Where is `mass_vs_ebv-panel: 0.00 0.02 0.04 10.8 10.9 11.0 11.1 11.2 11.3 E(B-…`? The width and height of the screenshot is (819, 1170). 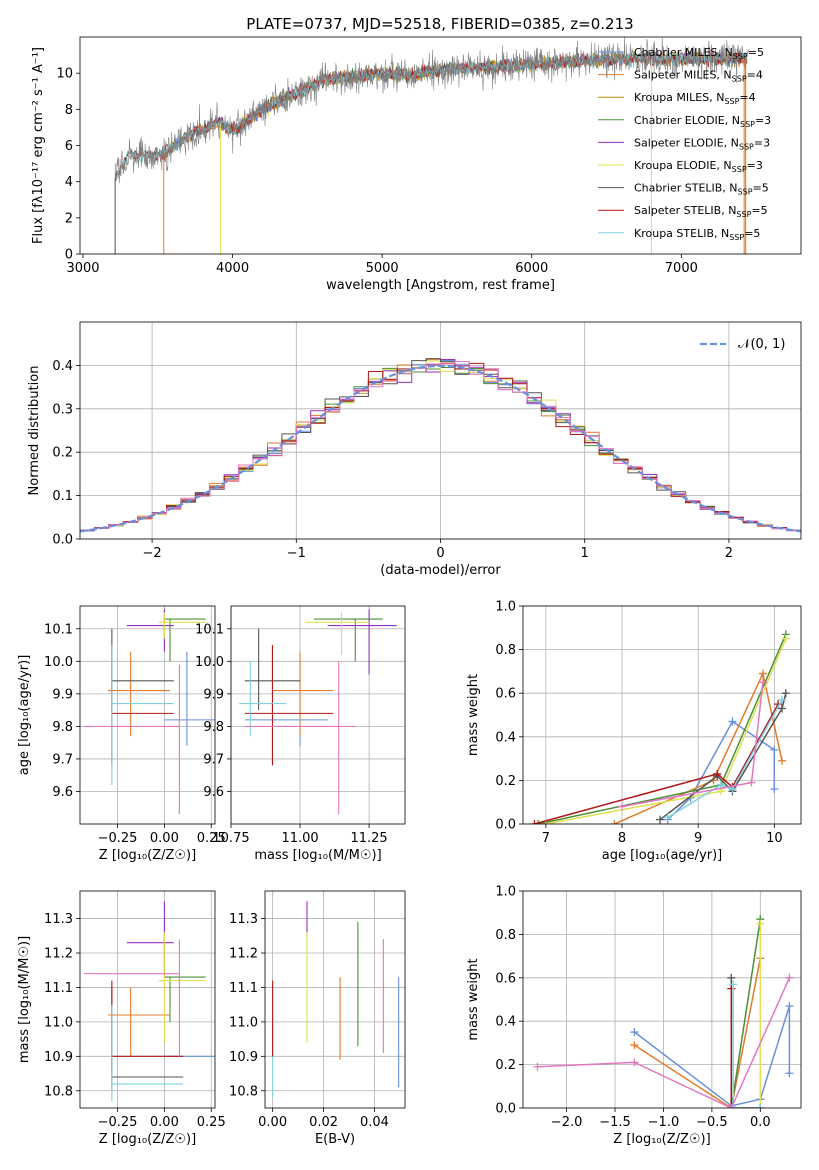
mass_vs_ebv-panel: 0.00 0.02 0.04 10.8 10.9 11.0 11.1 11.2 11.3 E(B-… is located at coordinates (317, 1018).